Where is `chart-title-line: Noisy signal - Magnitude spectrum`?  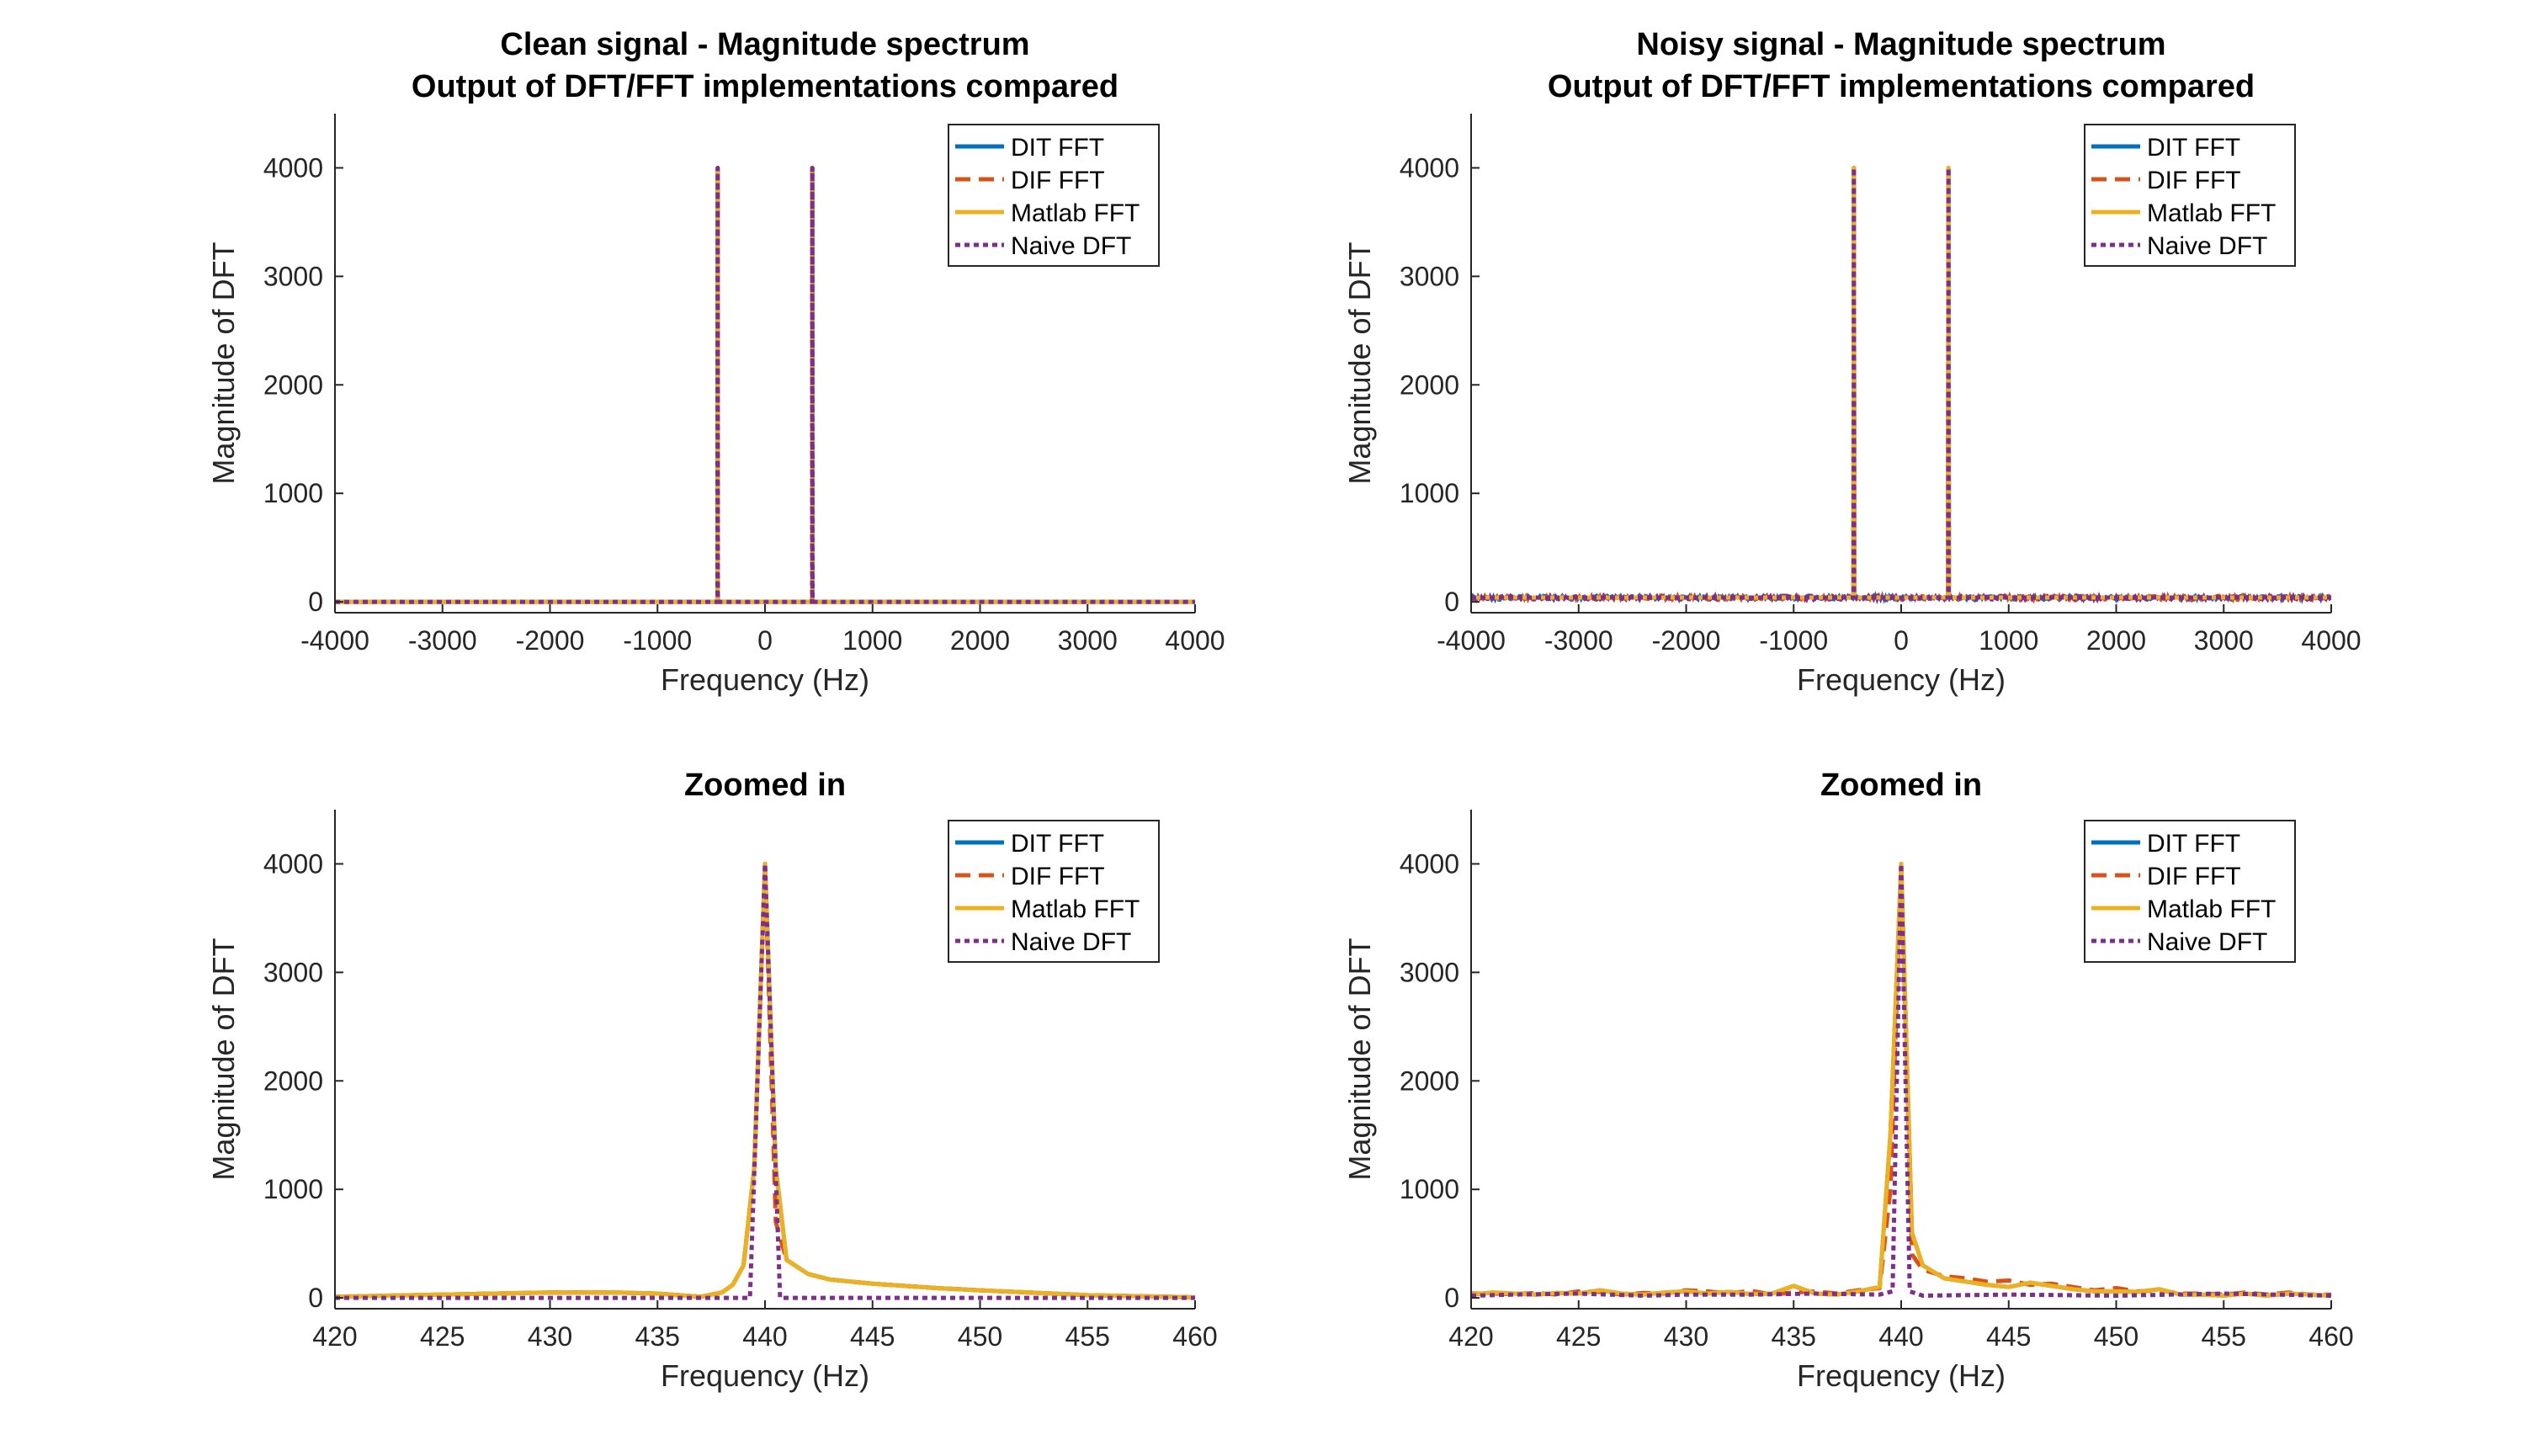 chart-title-line: Noisy signal - Magnitude spectrum is located at coordinates (1901, 45).